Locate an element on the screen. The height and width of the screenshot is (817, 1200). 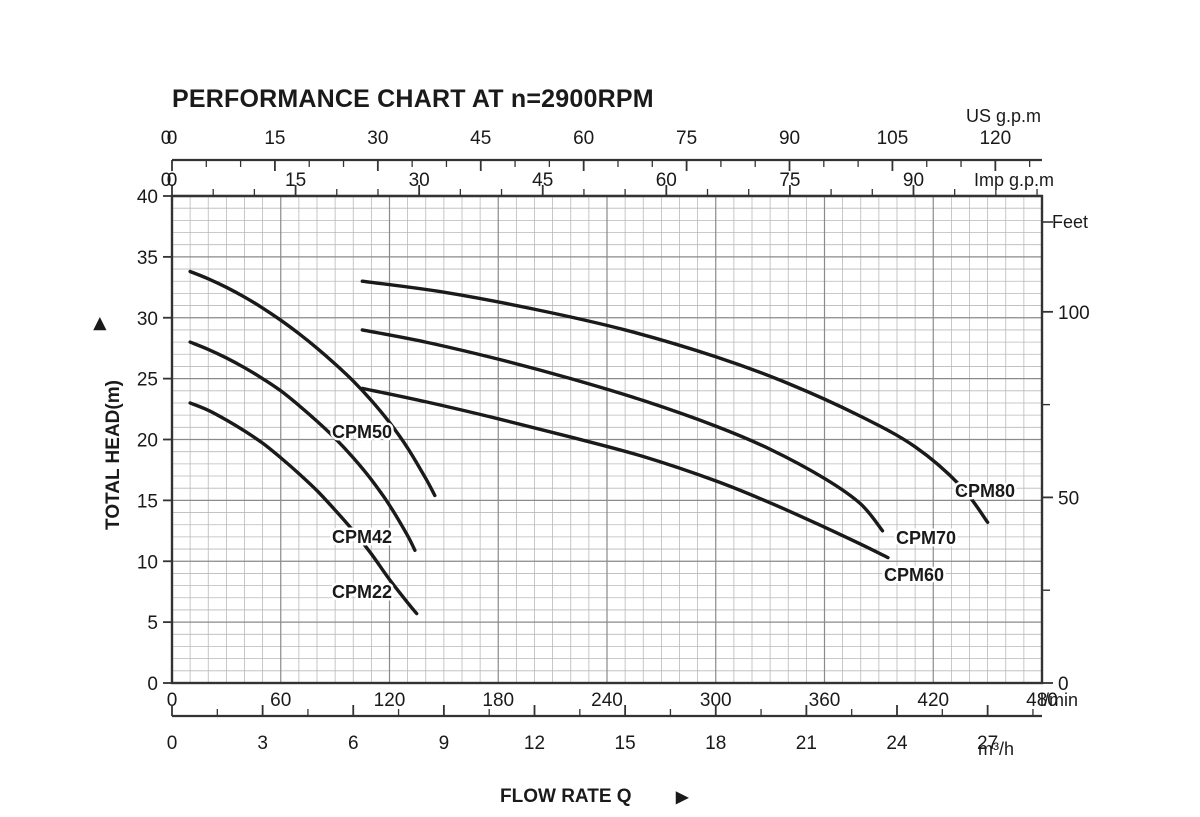
imp-gpm-tick-label: 90 is located at coordinates (913, 180).